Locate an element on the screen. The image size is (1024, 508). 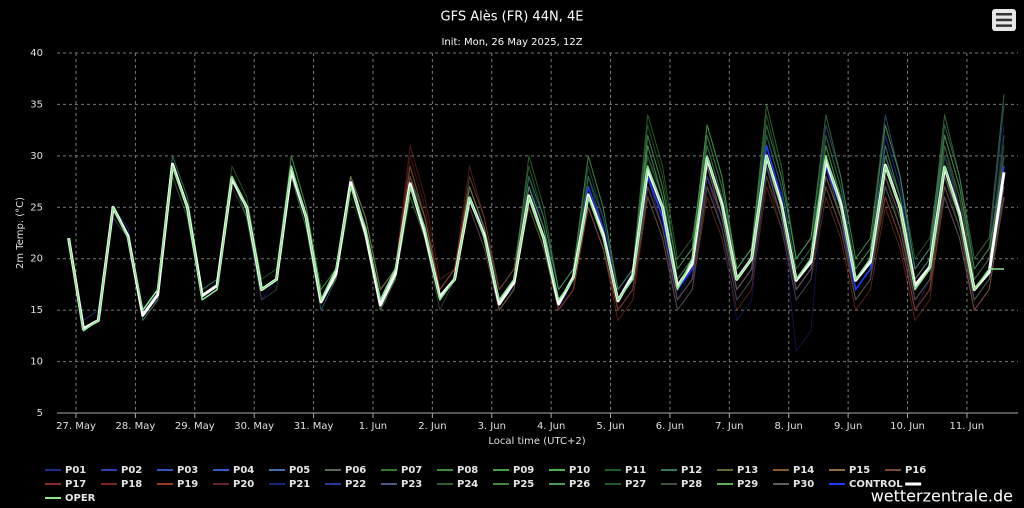
x-tick-label: 5. Jun is located at coordinates (610, 426).